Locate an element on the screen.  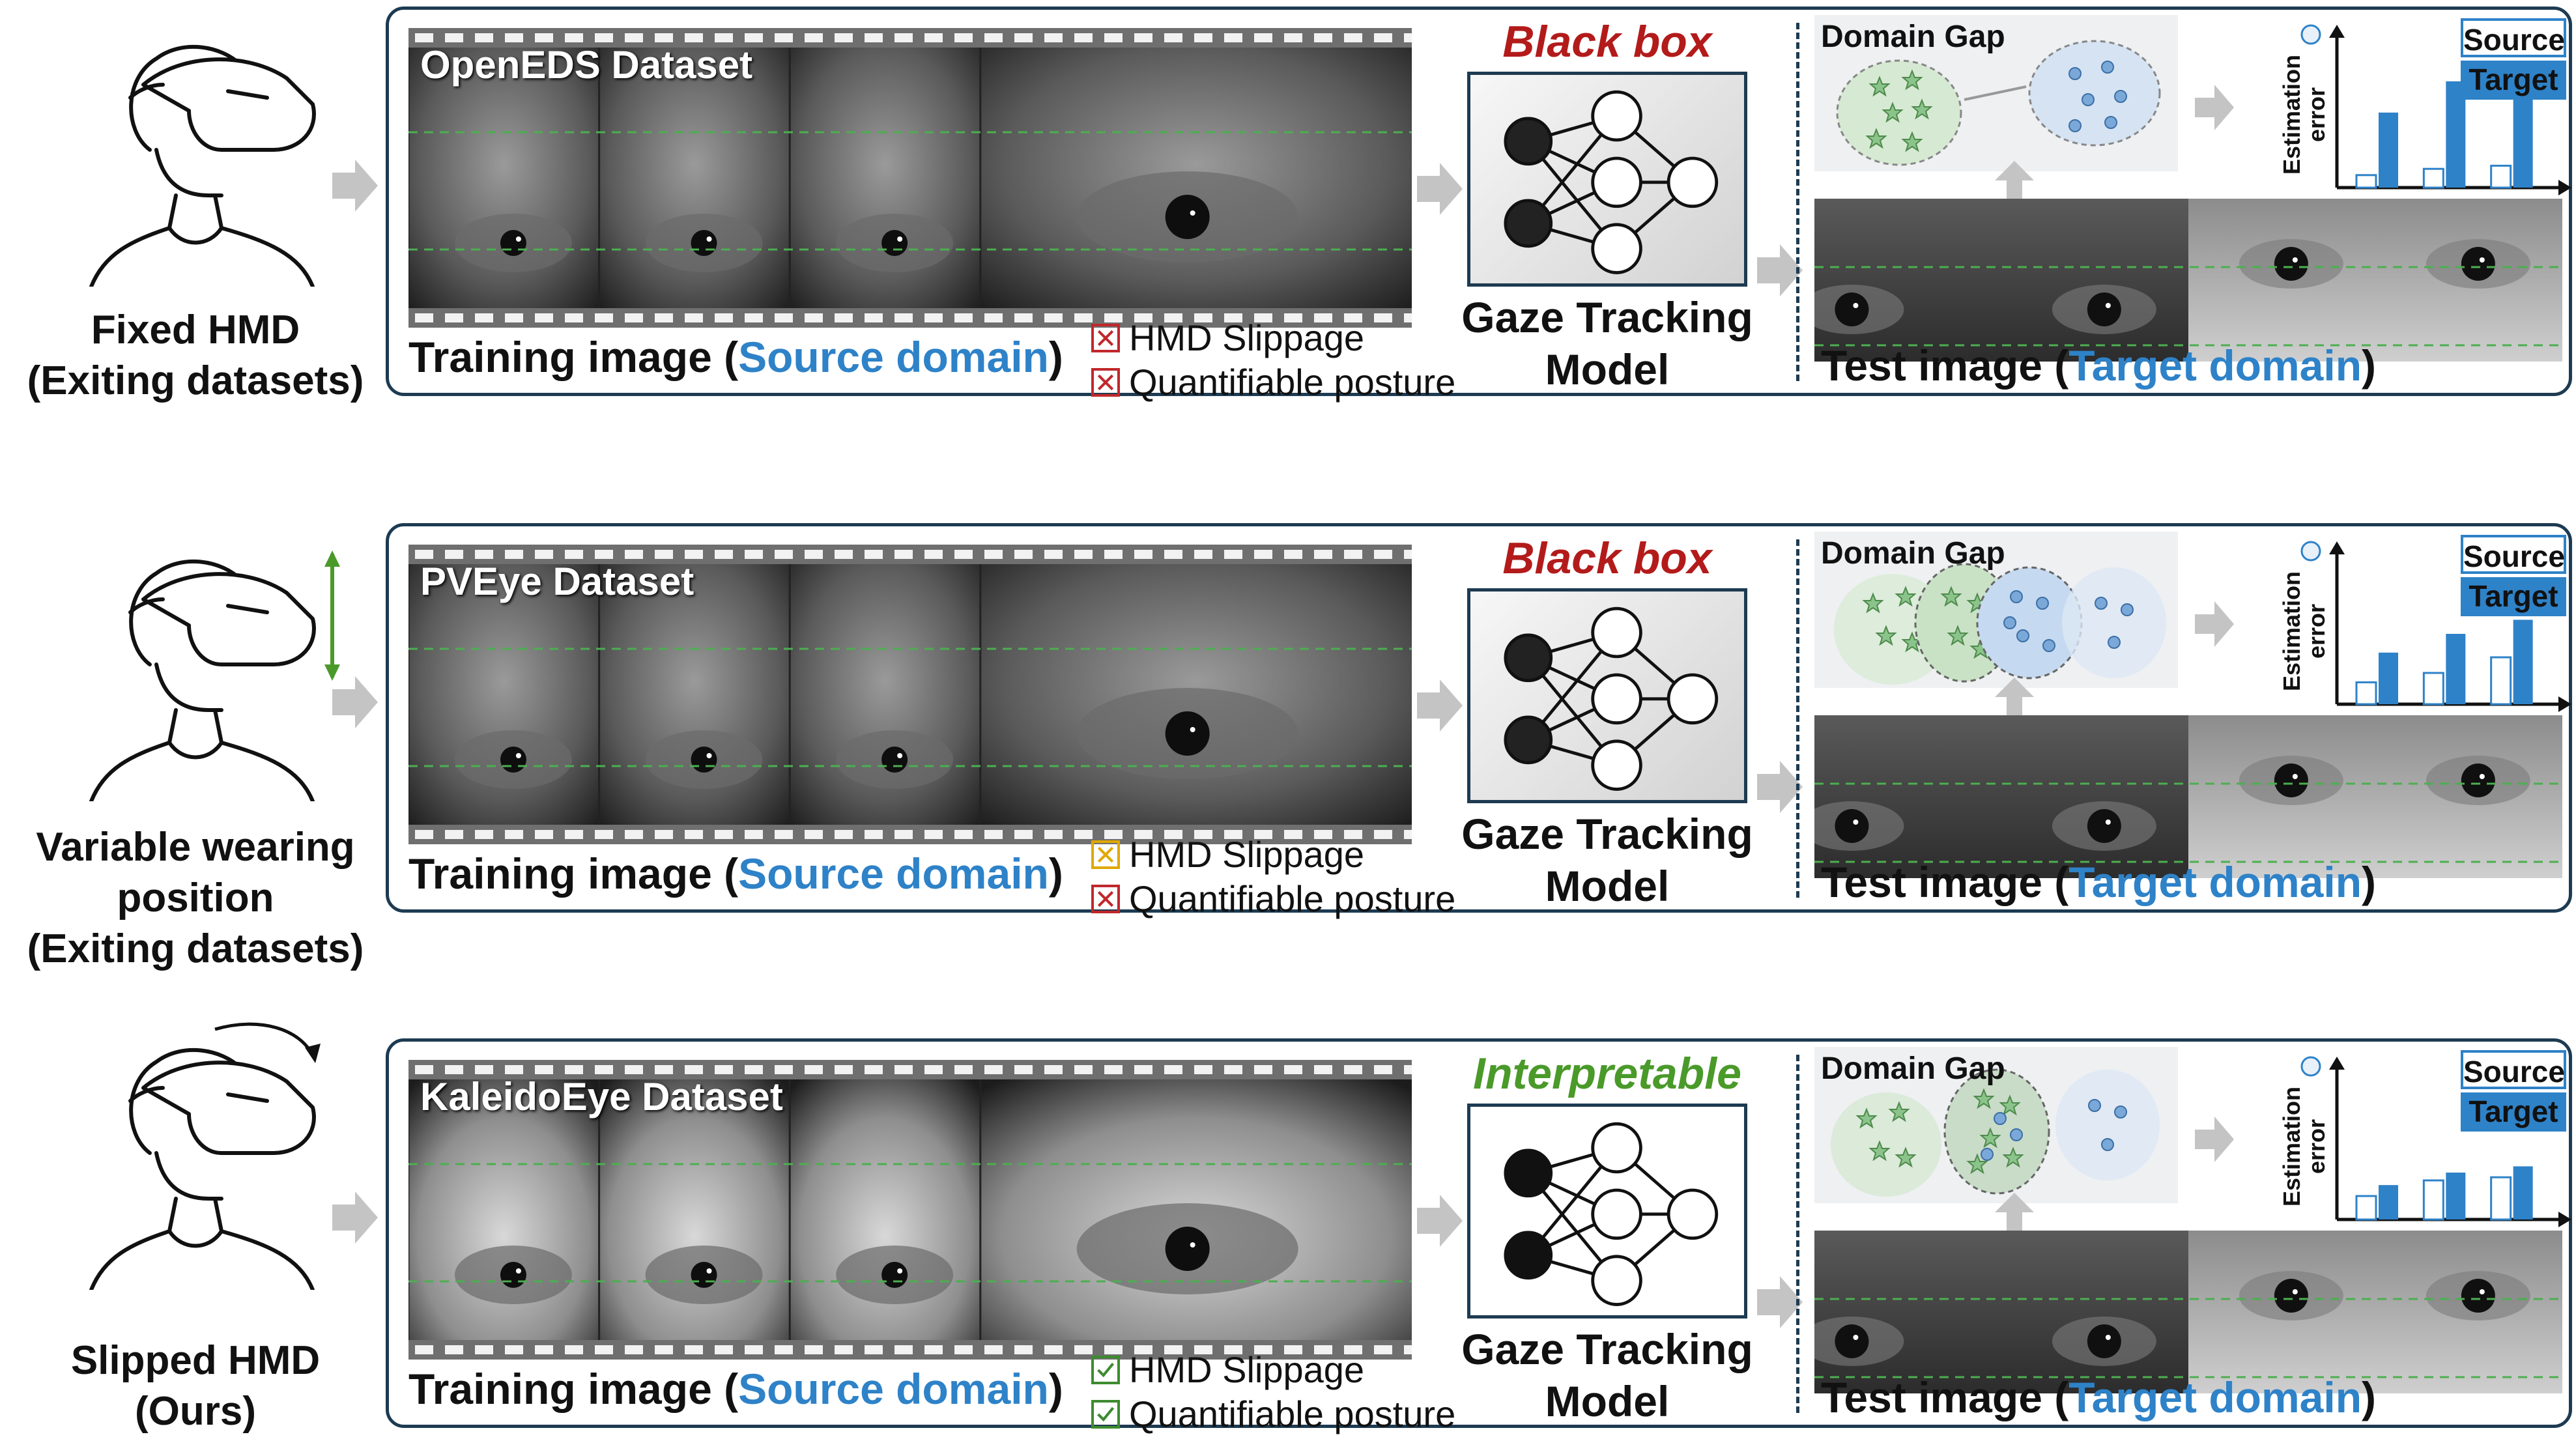
scenario-label-line: (Ours) is located at coordinates (195, 1412).